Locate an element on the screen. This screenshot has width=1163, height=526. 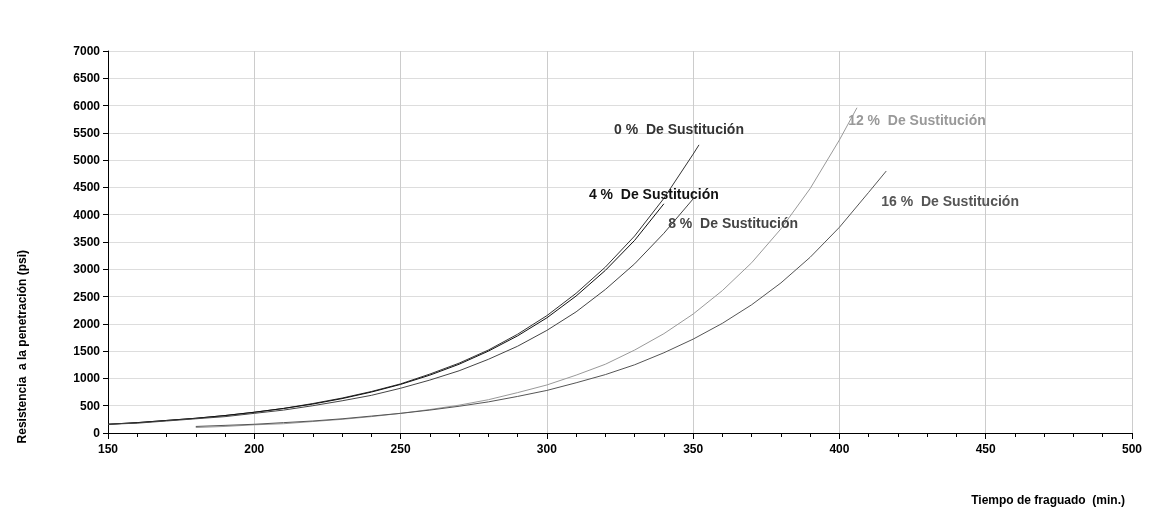
y-tick-label: 2000 is located at coordinates (87, 323).